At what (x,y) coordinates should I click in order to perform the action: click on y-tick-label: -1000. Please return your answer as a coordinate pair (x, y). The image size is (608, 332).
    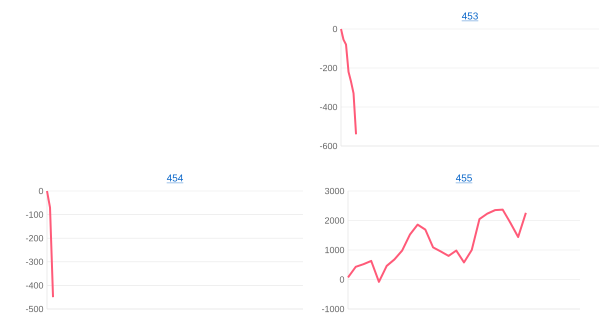
    Looking at the image, I should click on (333, 309).